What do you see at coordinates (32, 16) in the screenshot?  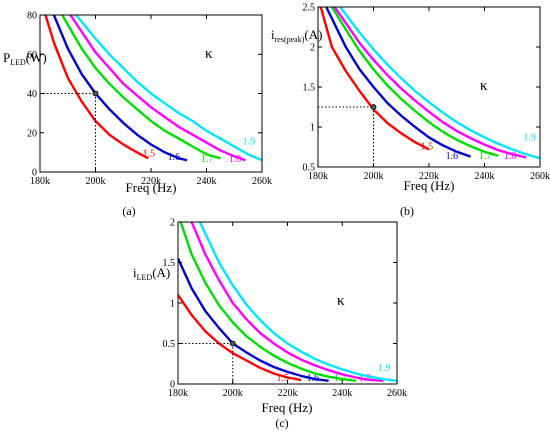 I see `y-tick-label: 80` at bounding box center [32, 16].